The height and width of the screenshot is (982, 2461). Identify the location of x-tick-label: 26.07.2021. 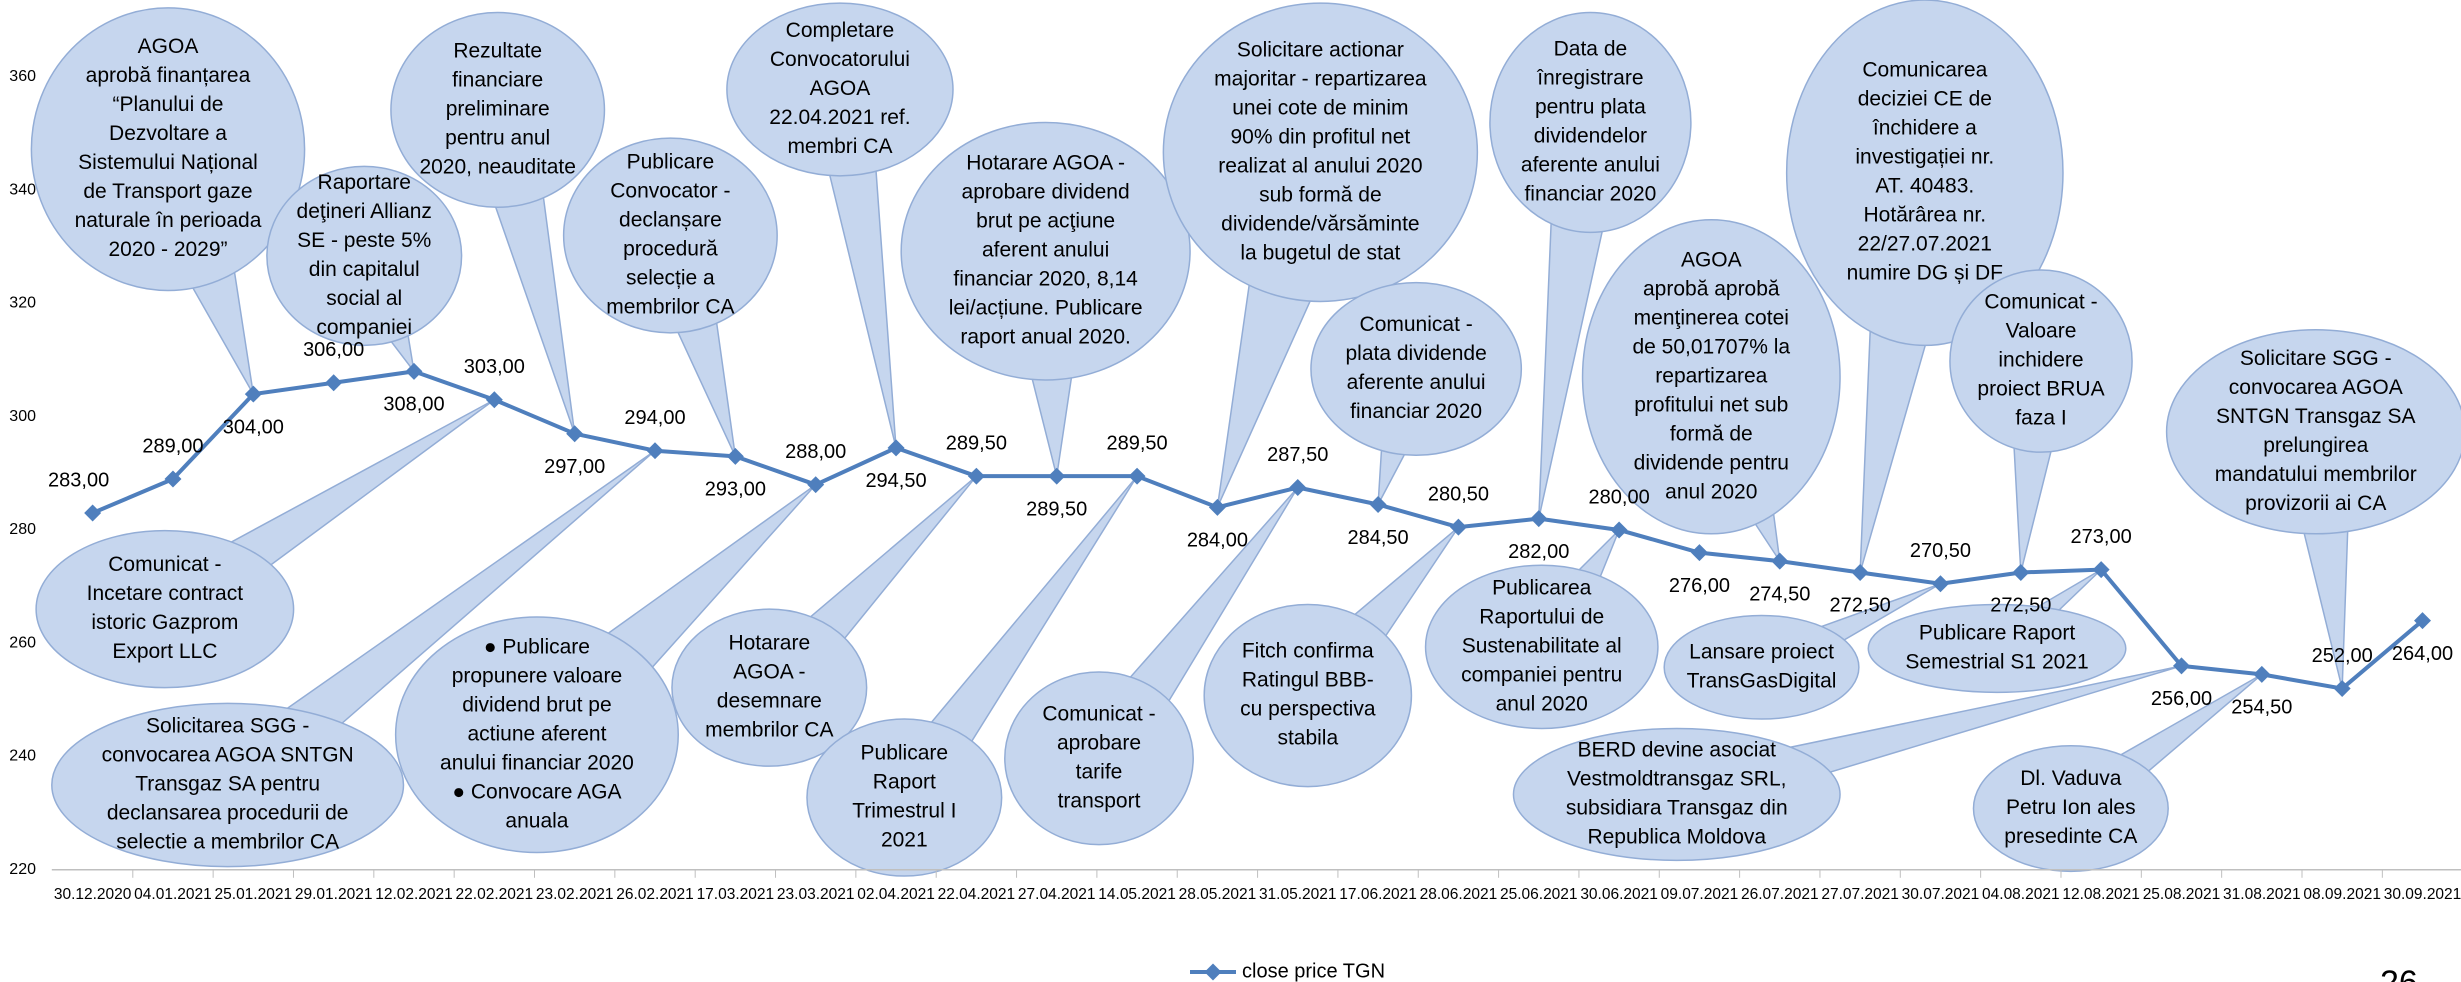
(1780, 894).